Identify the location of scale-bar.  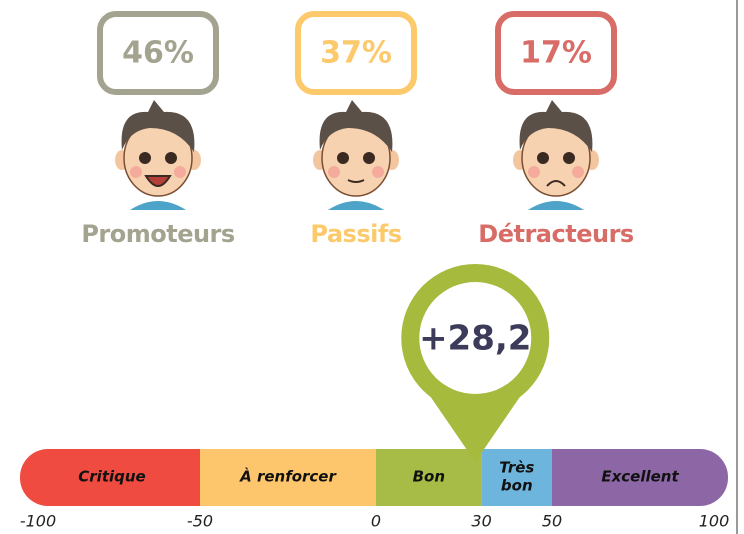
(374, 477).